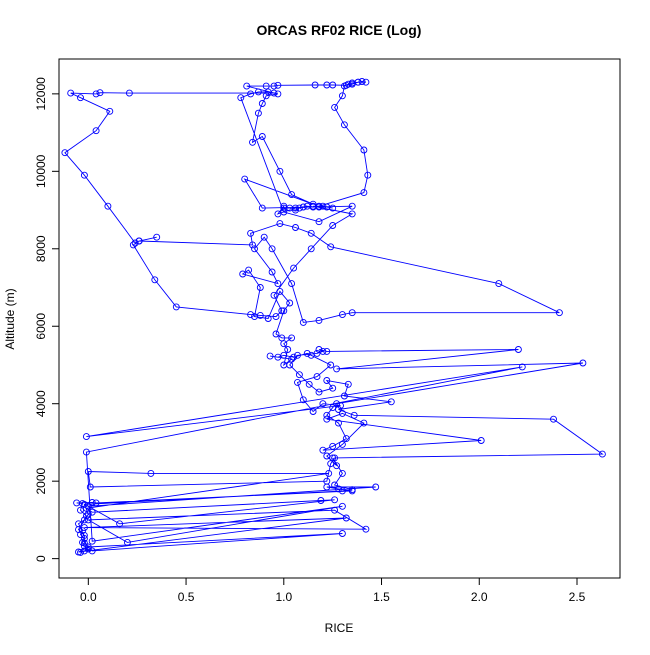 This screenshot has width=650, height=655. What do you see at coordinates (577, 597) in the screenshot?
I see `x-tick-label: 2.5` at bounding box center [577, 597].